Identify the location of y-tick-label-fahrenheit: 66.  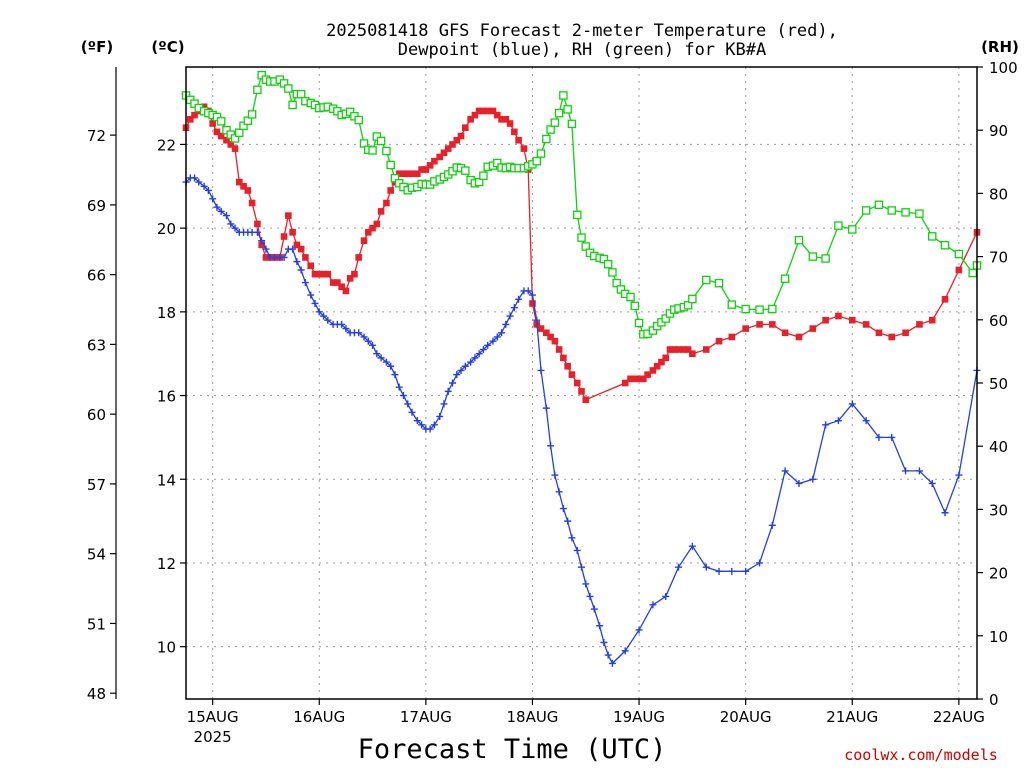
(96, 276).